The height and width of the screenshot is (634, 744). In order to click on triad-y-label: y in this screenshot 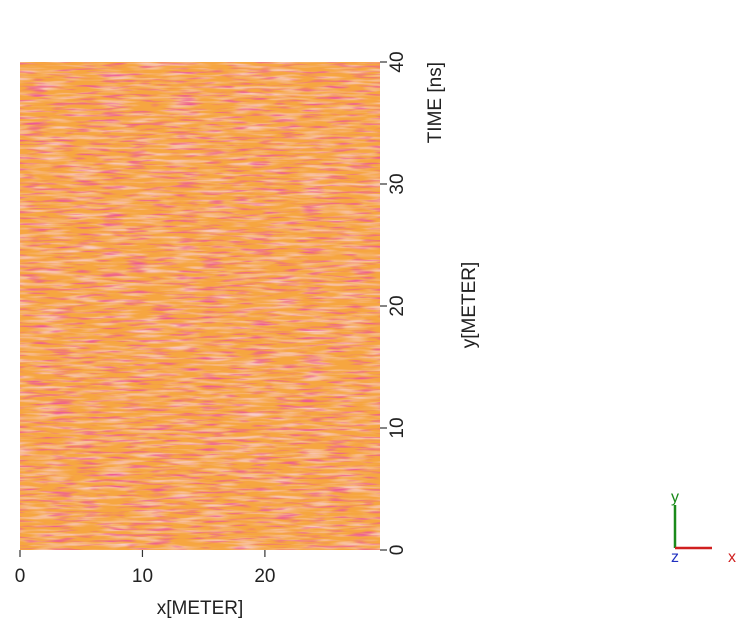, I will do `click(675, 497)`.